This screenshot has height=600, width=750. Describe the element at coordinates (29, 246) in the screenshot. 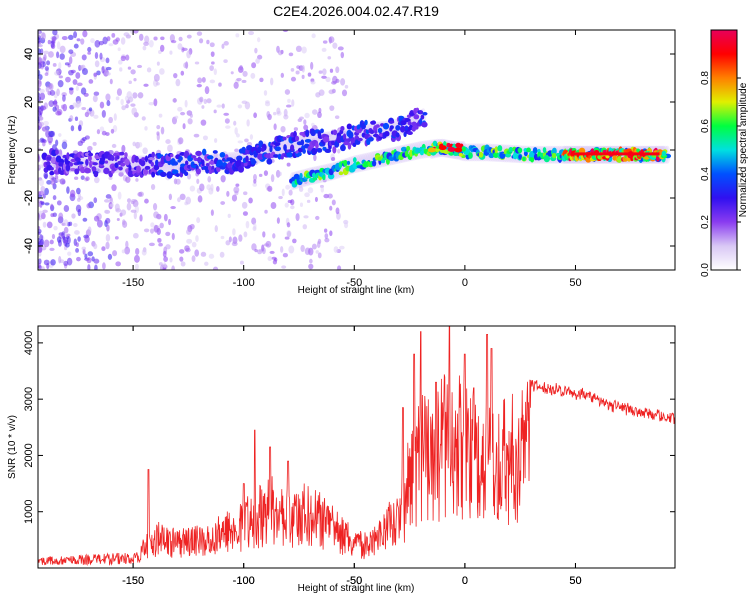

I see `heatmap-y-tick-label: -40` at that location.